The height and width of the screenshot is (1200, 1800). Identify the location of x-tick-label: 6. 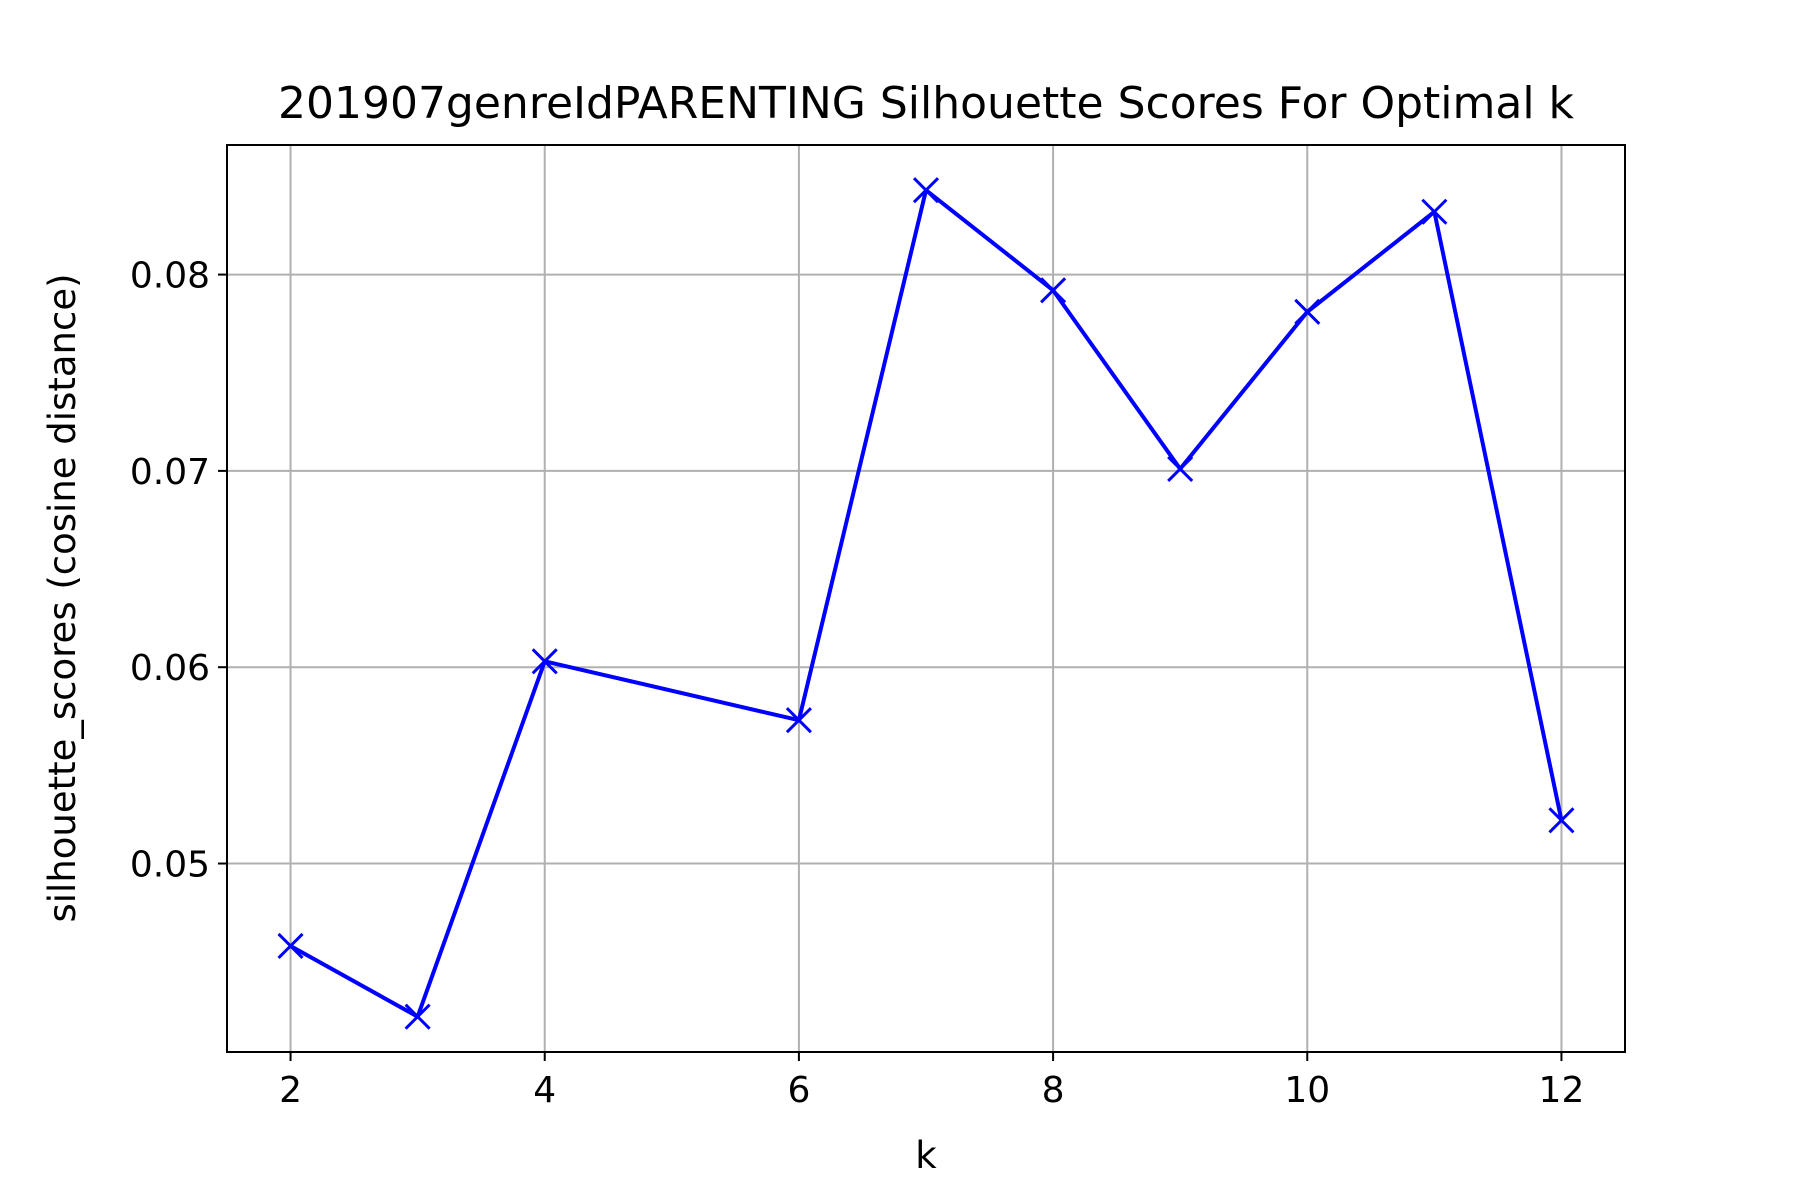
(798, 1090).